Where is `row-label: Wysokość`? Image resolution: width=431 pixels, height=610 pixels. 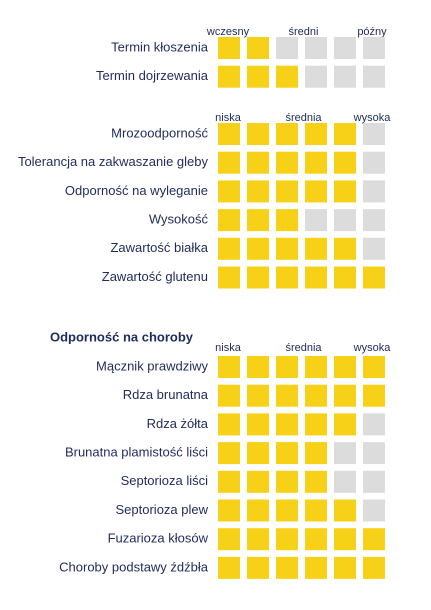 row-label: Wysokość is located at coordinates (179, 219).